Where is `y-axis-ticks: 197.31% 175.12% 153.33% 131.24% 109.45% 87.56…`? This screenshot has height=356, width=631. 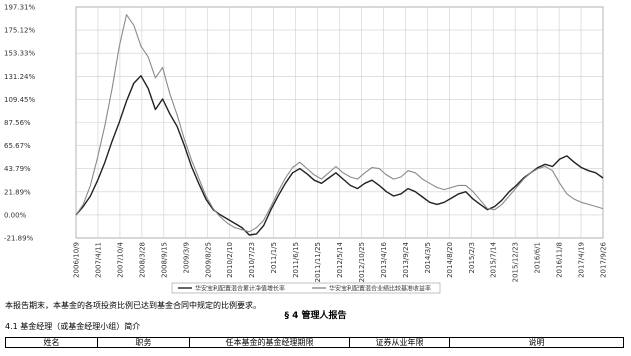
y-axis-ticks: 197.31% 175.12% 153.33% 131.24% 109.45% 87.56… is located at coordinates (19, 123).